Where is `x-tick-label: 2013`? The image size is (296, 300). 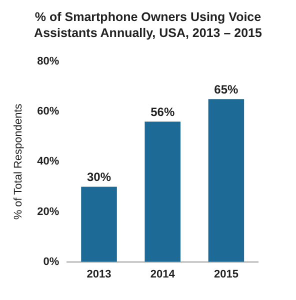 x-tick-label: 2013 is located at coordinates (99, 274).